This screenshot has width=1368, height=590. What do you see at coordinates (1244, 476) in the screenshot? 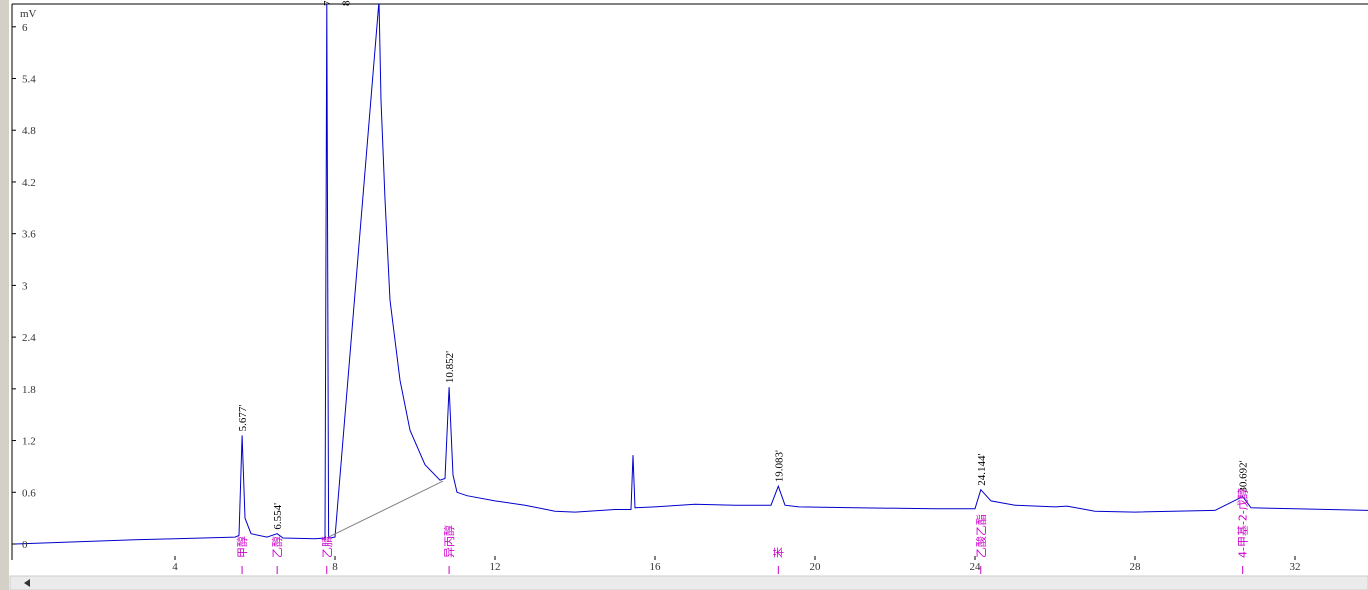
I see `peak-label: 30.692'` at bounding box center [1244, 476].